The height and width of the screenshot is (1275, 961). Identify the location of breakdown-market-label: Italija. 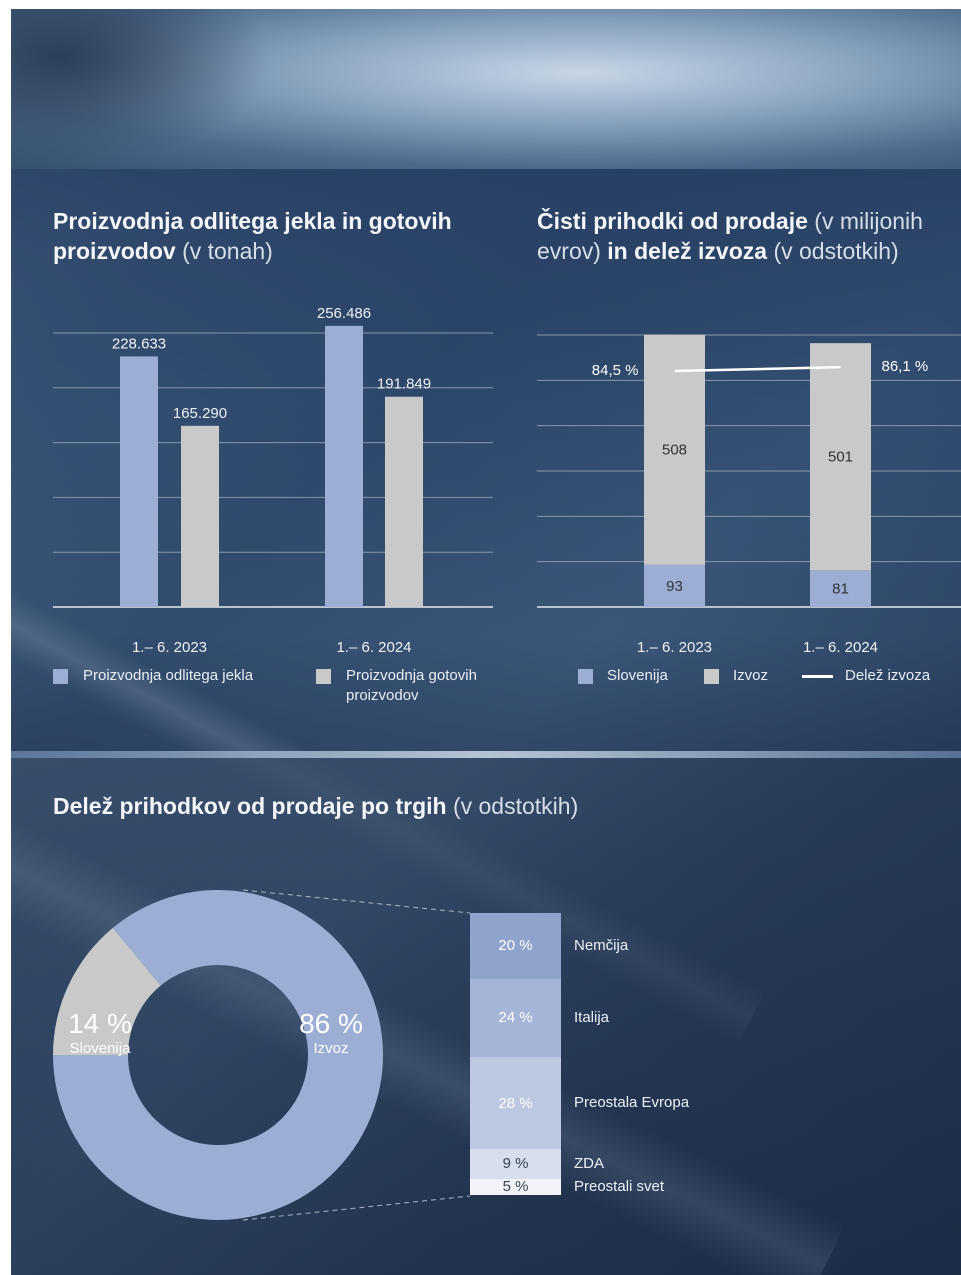
(591, 1017).